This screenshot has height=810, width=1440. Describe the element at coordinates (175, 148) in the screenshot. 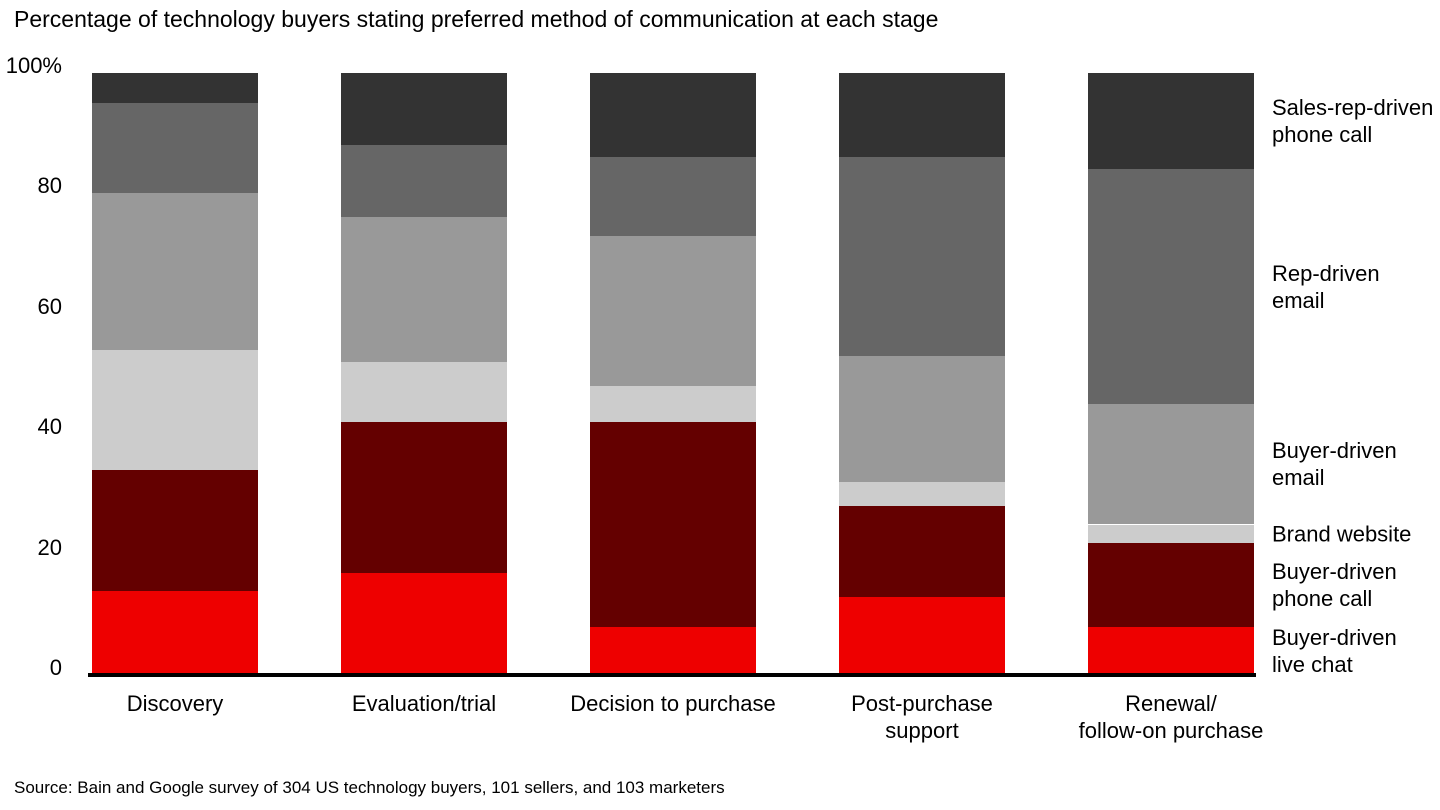

I see `bar-segment-rep-driven-email-discovery` at that location.